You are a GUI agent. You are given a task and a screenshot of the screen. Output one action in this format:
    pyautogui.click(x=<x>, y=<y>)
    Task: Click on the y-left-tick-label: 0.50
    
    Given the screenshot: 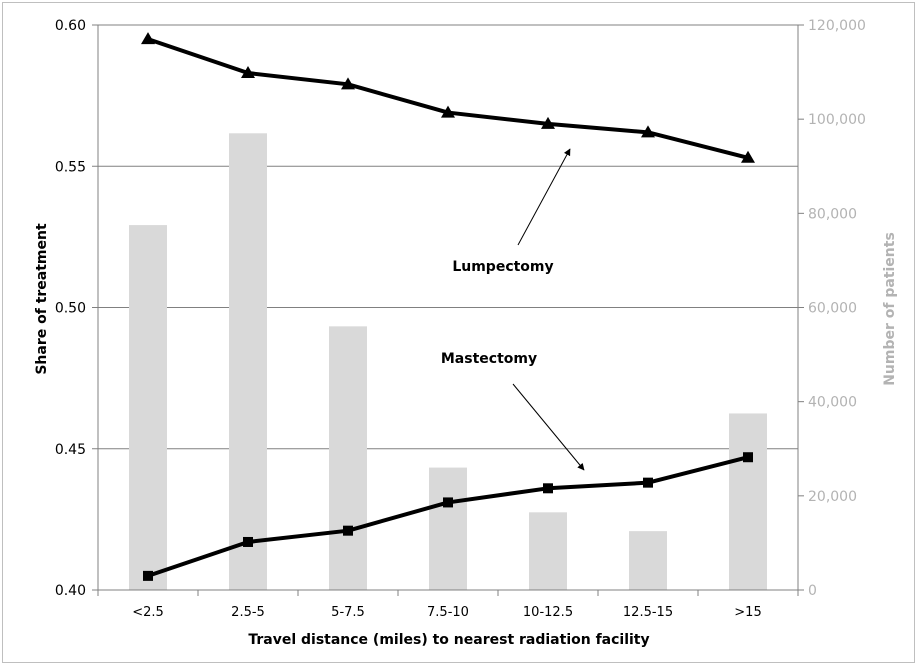 What is the action you would take?
    pyautogui.click(x=70, y=309)
    